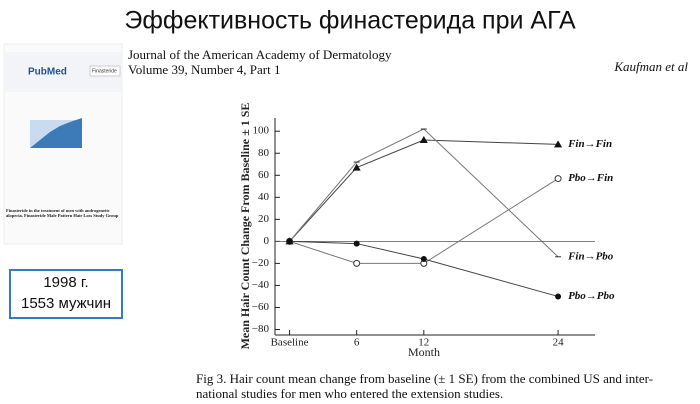 The image size is (700, 404). What do you see at coordinates (559, 343) in the screenshot?
I see `x-tick-label: 24` at bounding box center [559, 343].